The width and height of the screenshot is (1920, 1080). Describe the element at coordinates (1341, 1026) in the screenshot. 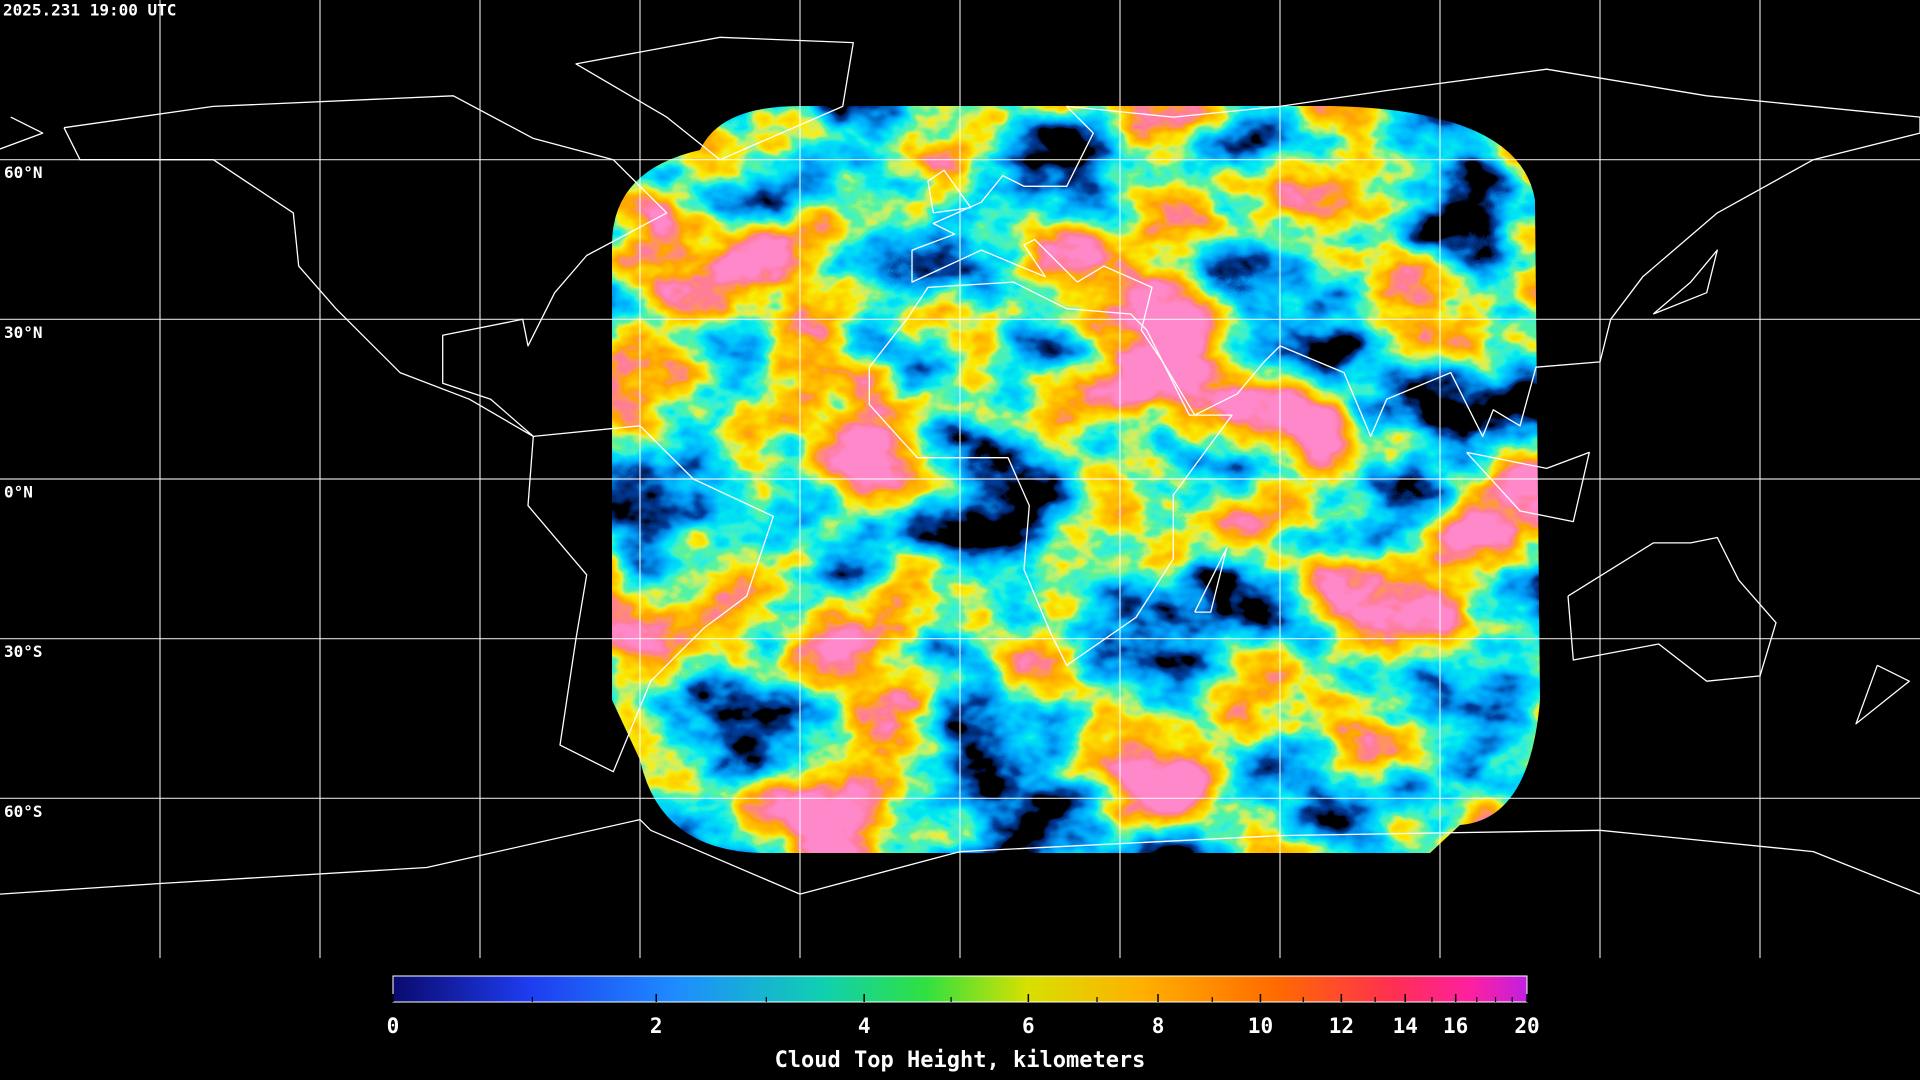

I see `colorbar-tick-label: 12` at that location.